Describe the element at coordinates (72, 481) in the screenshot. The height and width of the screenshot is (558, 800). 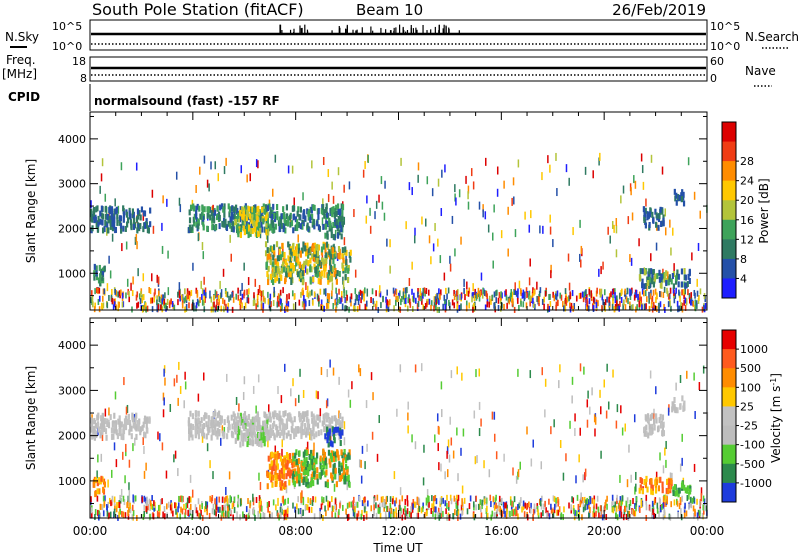
I see `y-tick-label: 1000` at that location.